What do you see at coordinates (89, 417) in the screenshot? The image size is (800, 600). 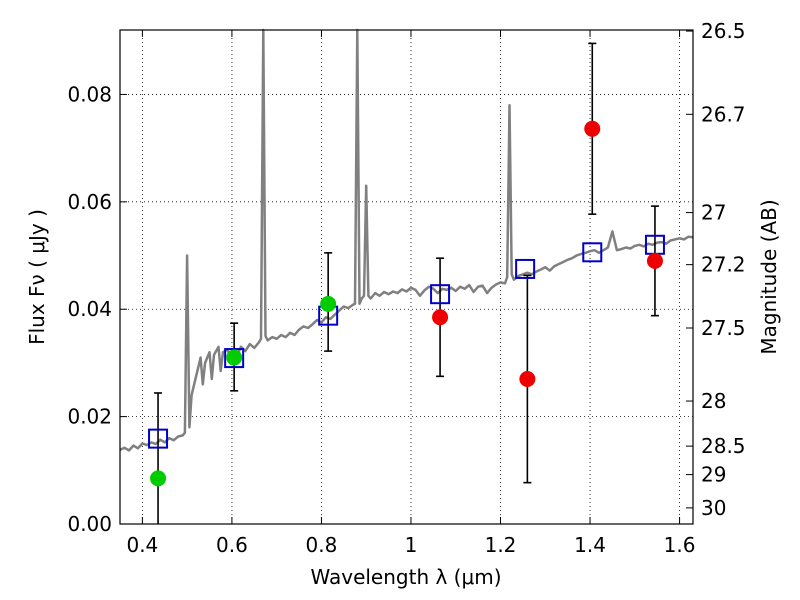 I see `y-tick-label: 0.02` at bounding box center [89, 417].